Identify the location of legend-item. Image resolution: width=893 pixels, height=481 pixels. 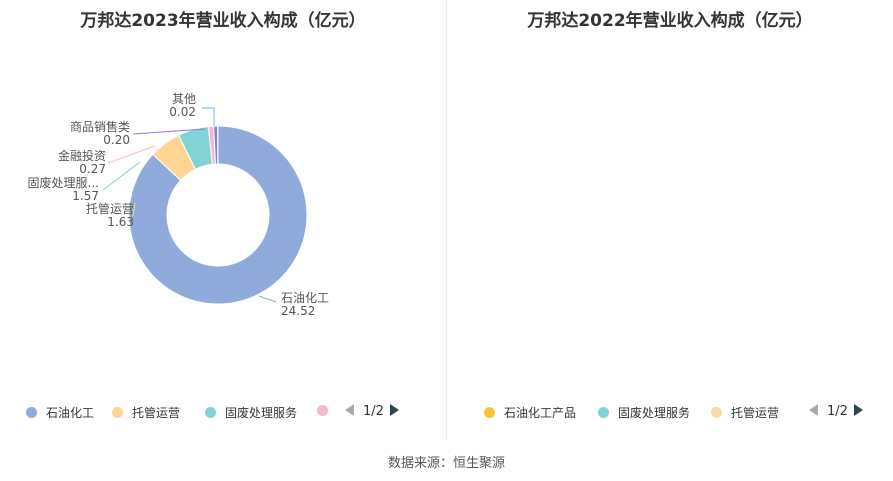
(327, 411).